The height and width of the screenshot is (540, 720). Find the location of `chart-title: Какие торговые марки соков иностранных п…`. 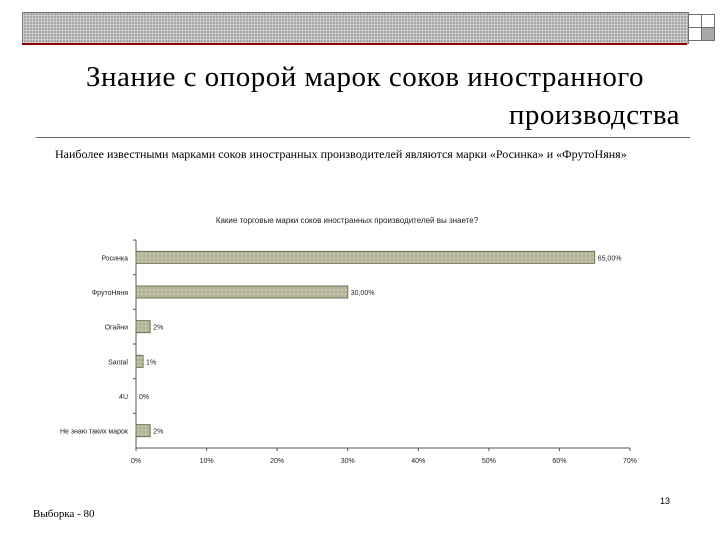

chart-title: Какие торговые марки соков иностранных п… is located at coordinates (347, 220).